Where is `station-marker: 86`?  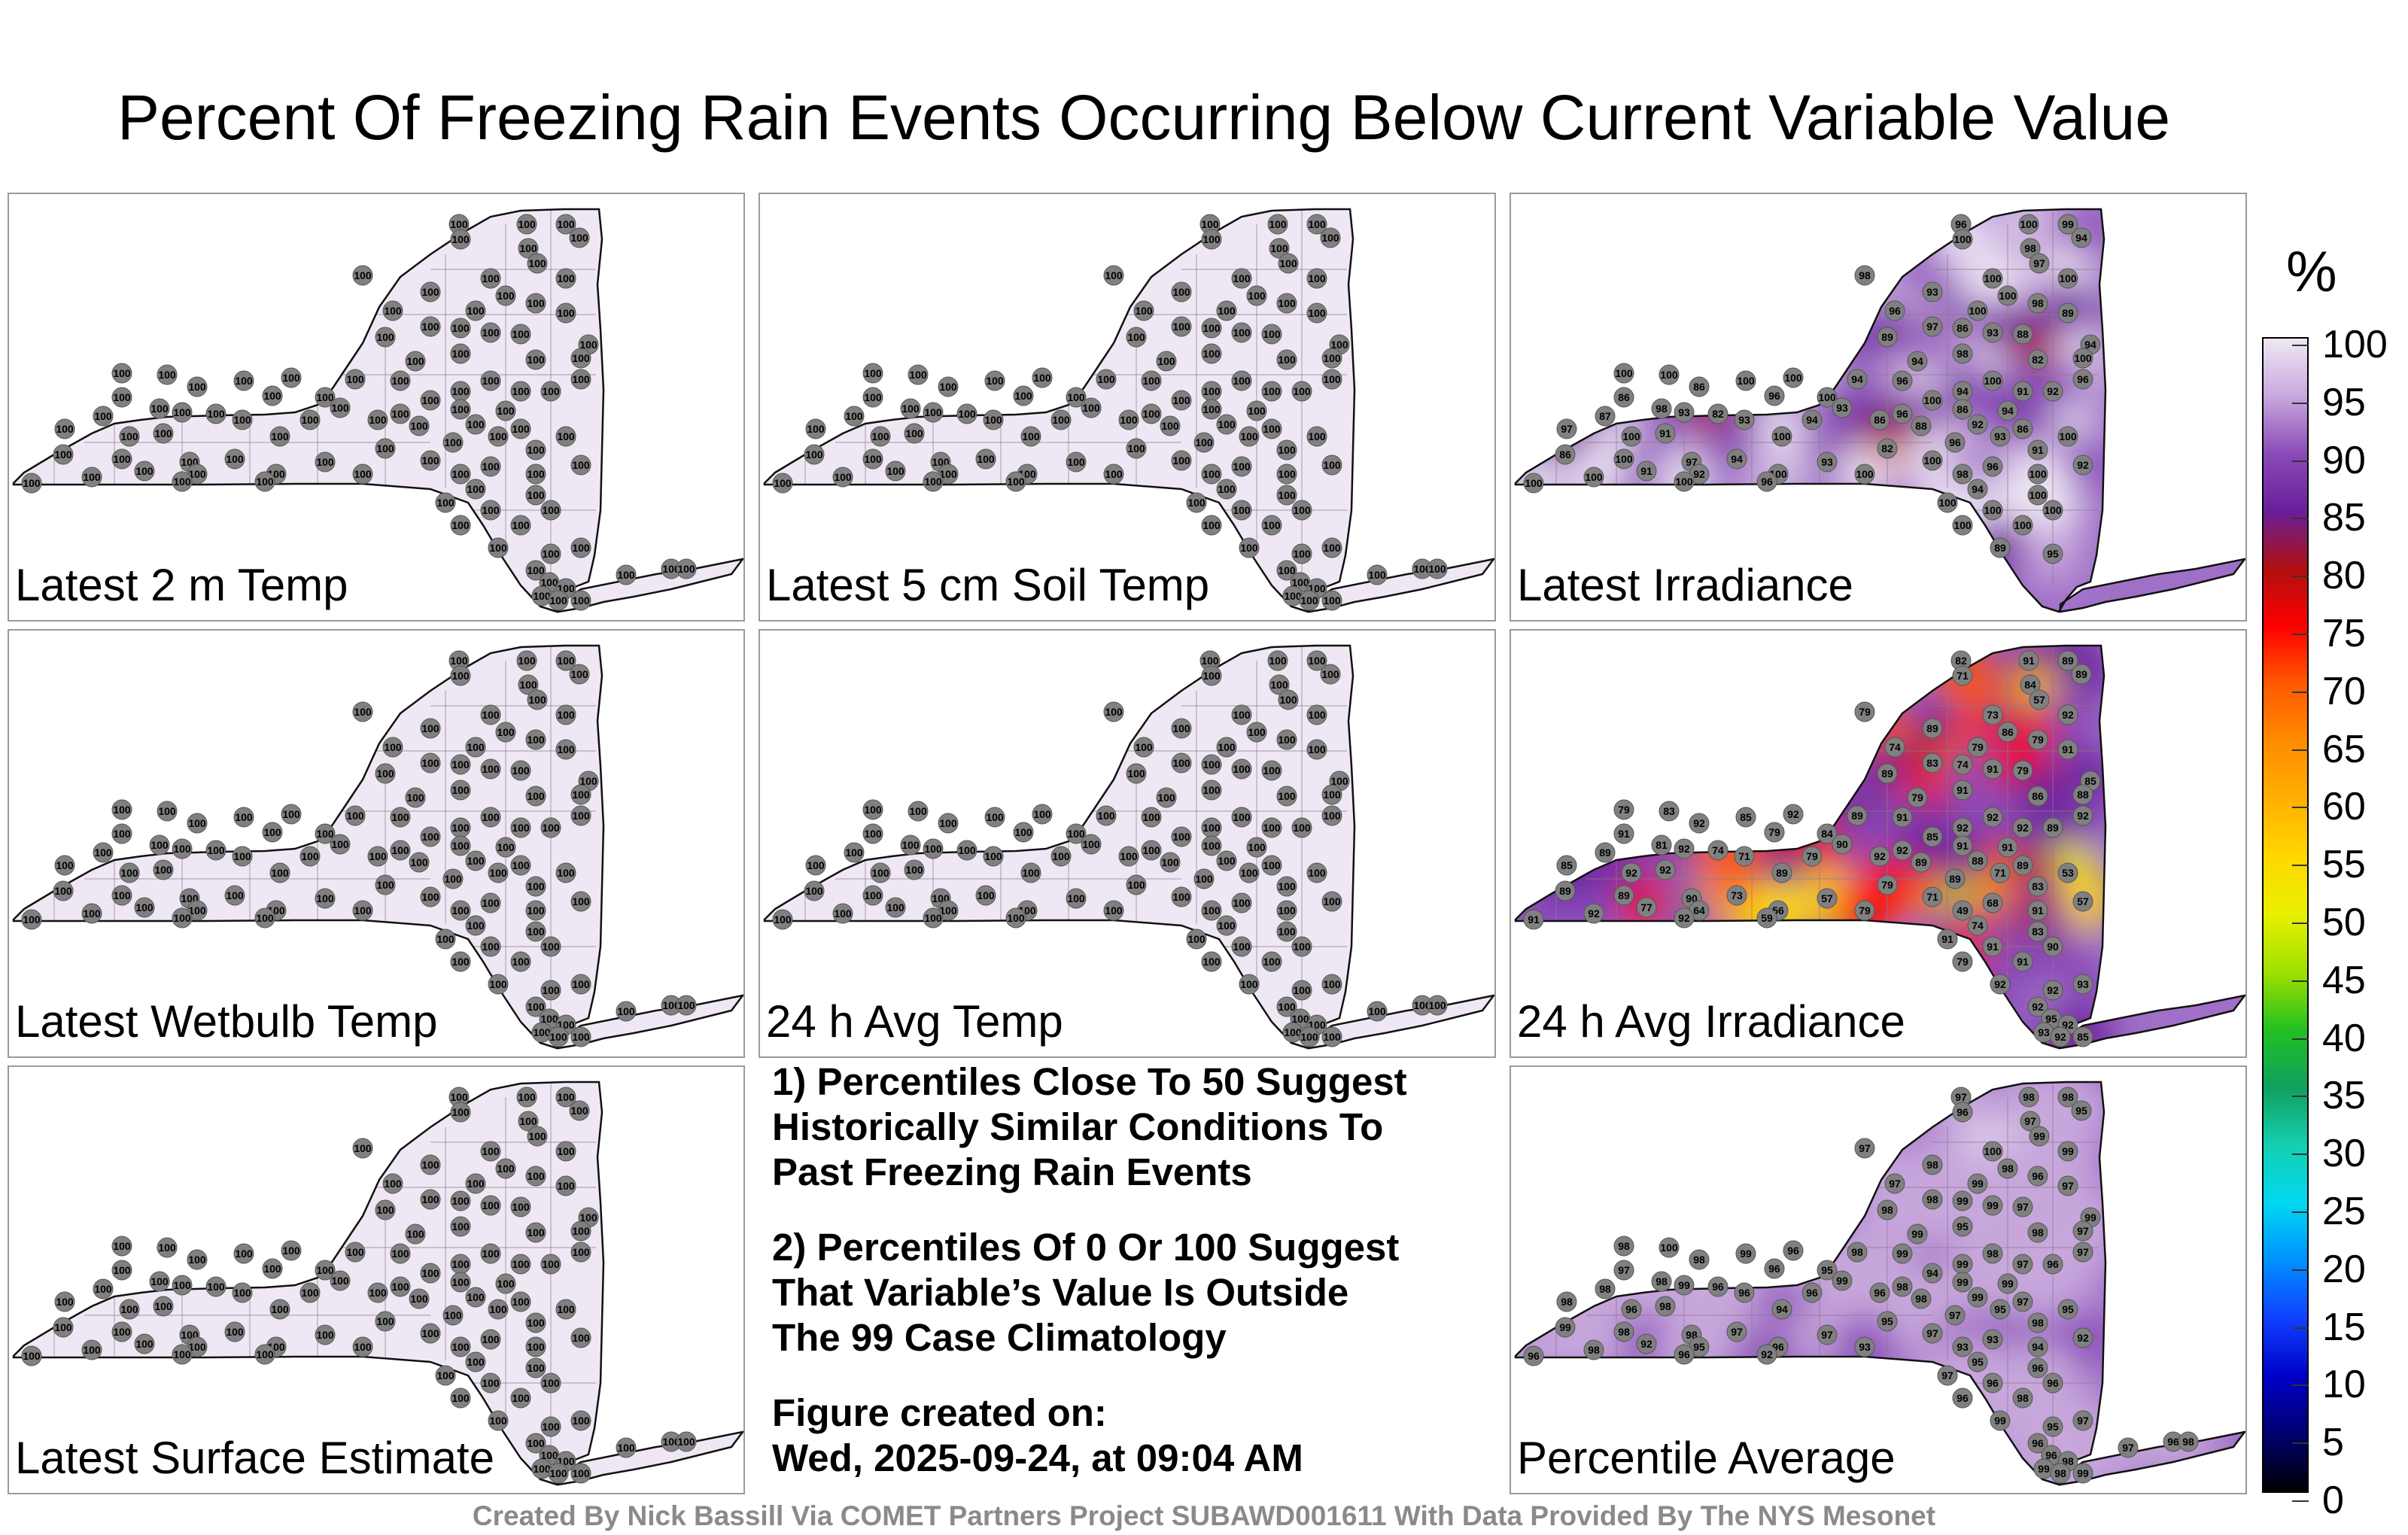
station-marker: 86 is located at coordinates (1623, 397).